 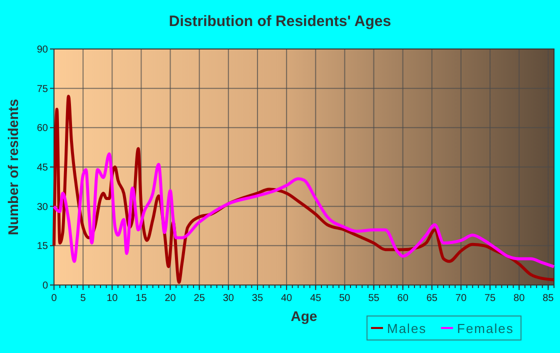 I want to click on x-tick-label: 65, so click(x=432, y=298).